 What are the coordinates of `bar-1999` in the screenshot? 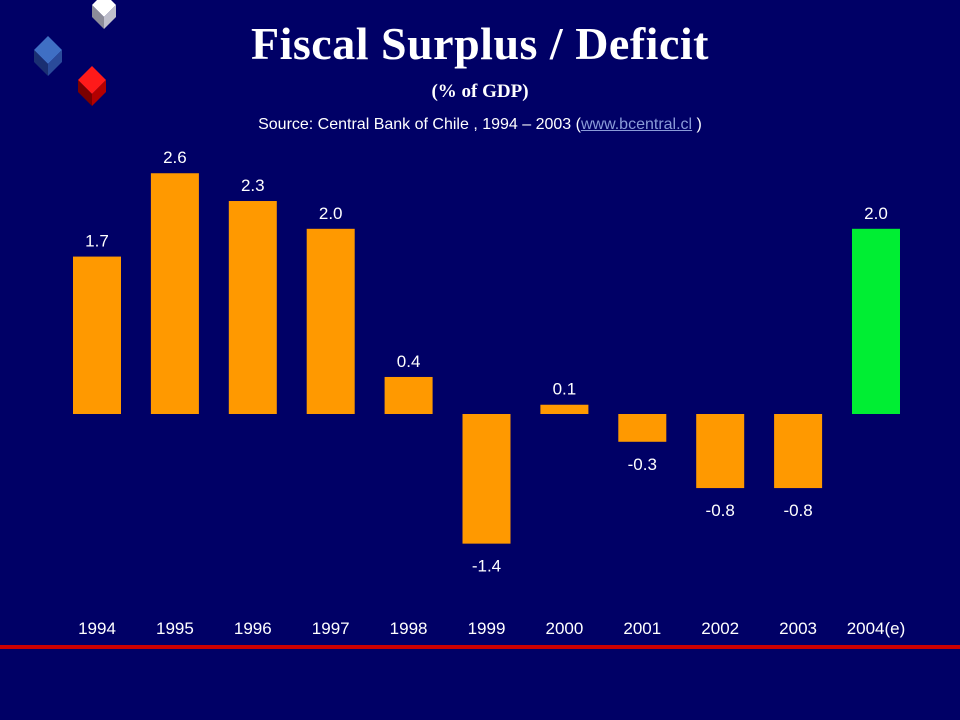 It's located at (486, 479).